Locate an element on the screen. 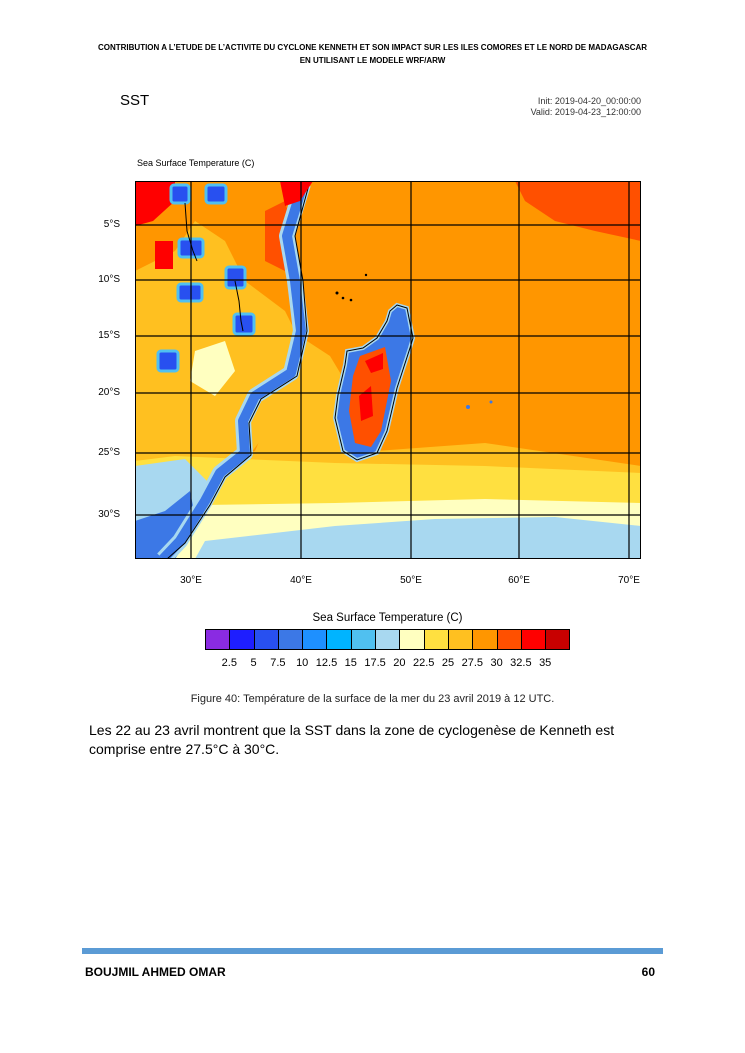  lon-label: 50°E is located at coordinates (411, 580).